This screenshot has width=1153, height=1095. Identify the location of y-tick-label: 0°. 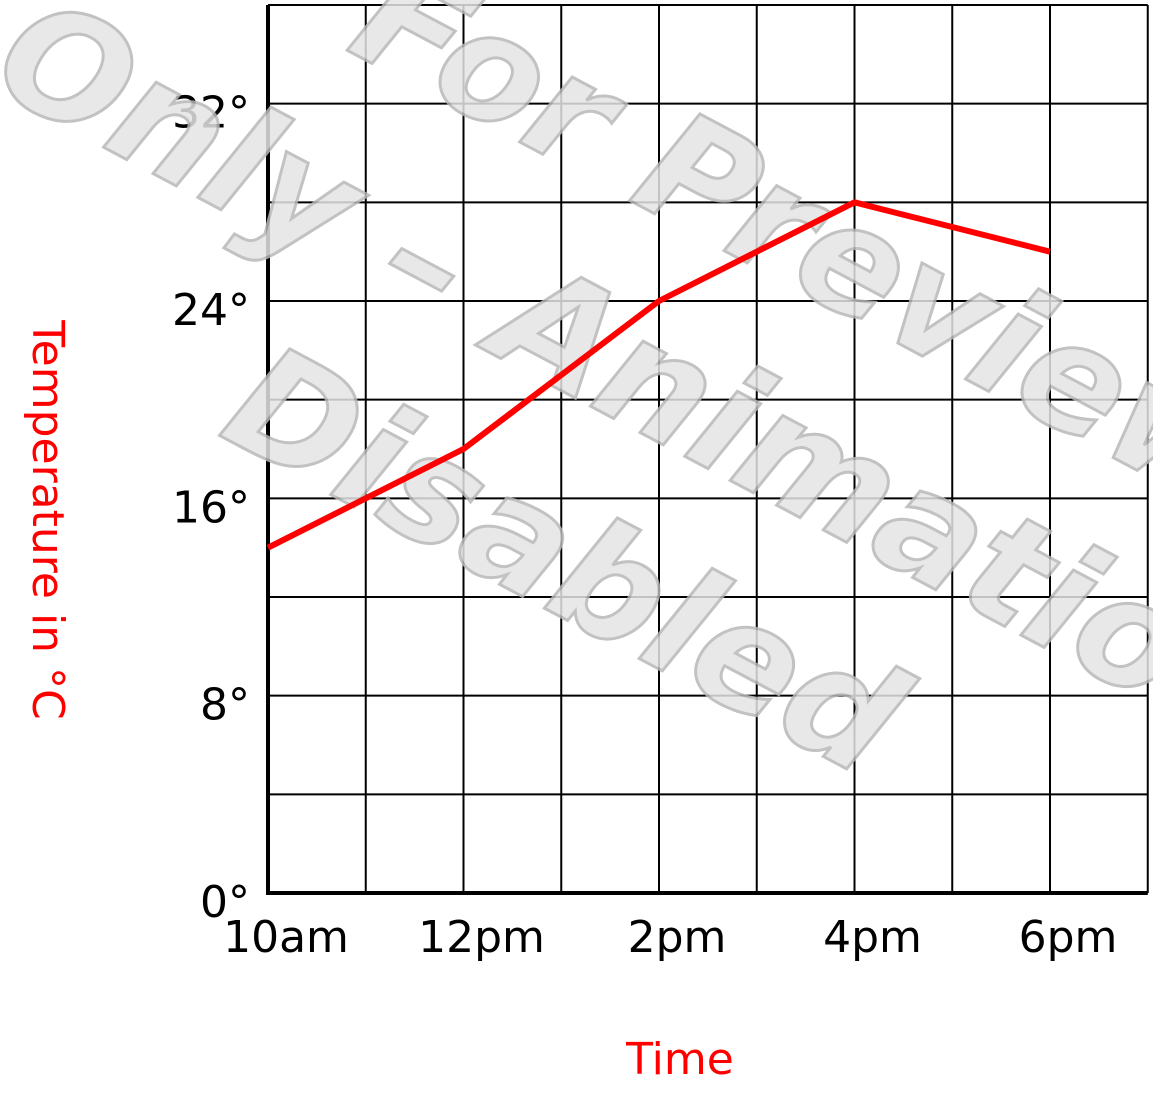
(225, 902).